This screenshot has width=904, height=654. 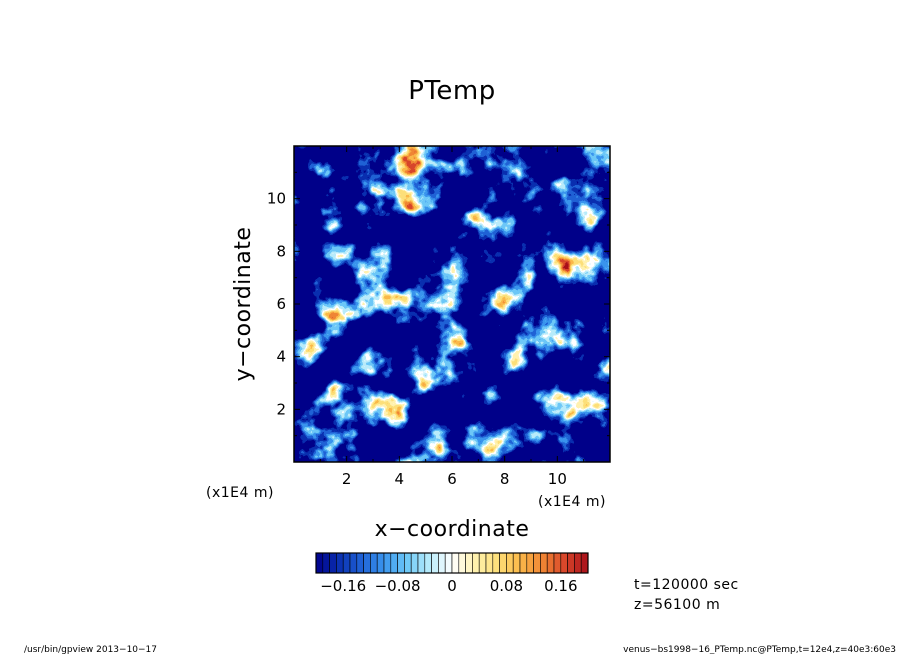 I want to click on colorbar, so click(x=452, y=563).